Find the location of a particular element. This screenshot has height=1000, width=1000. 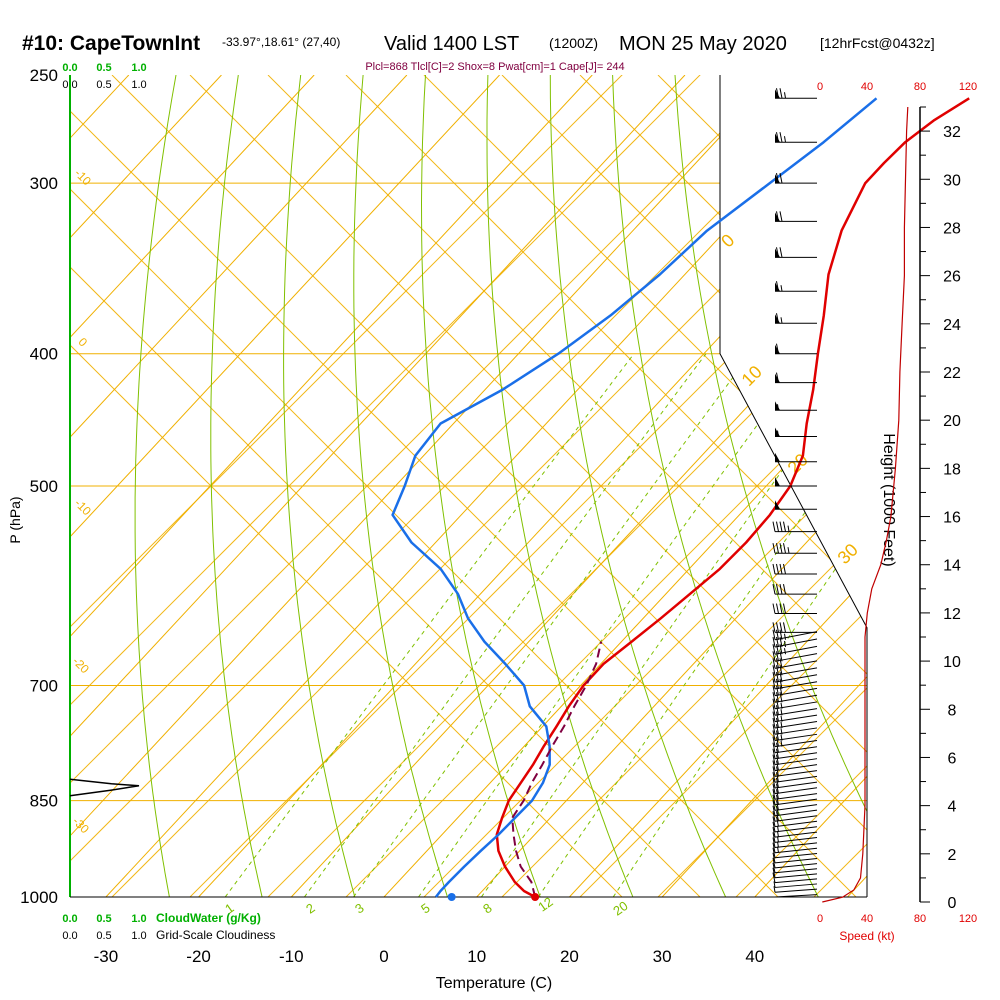

temperature-tick-label: 40 is located at coordinates (754, 956).